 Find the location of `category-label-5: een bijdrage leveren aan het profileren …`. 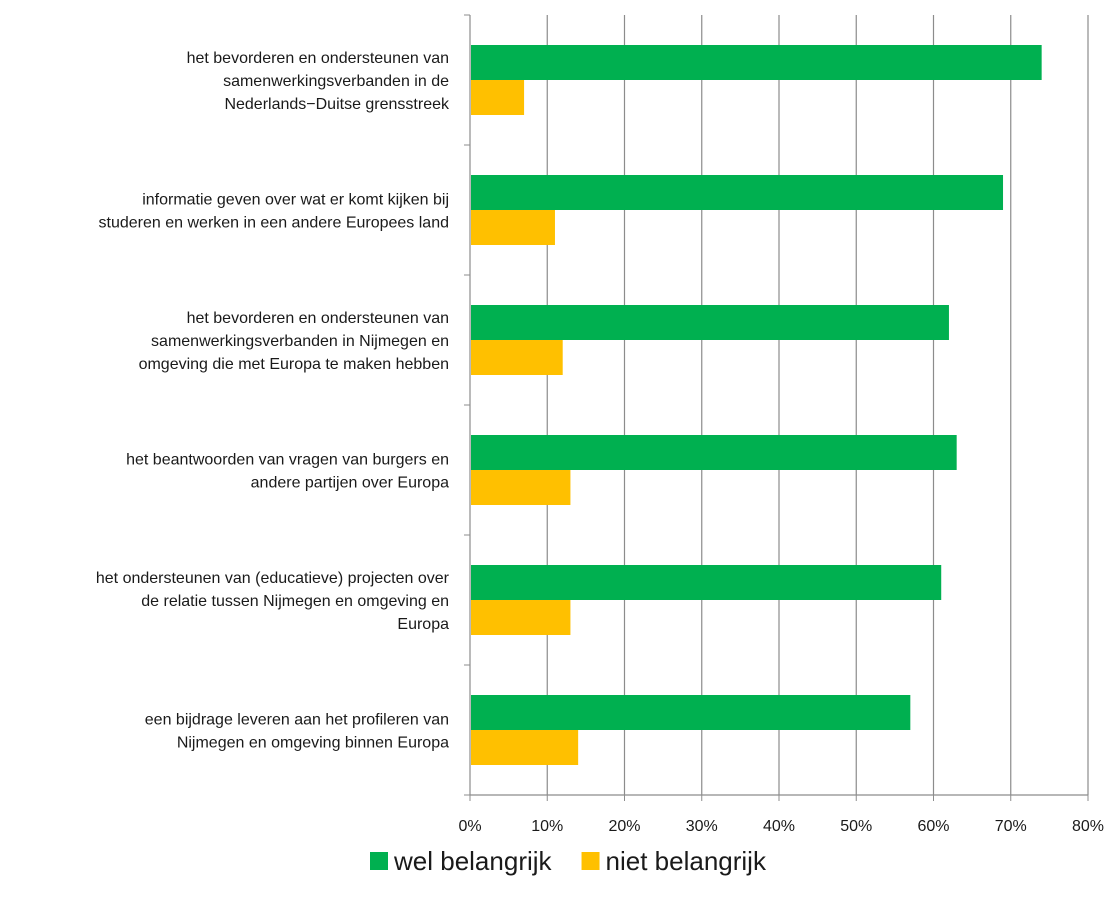

category-label-5: een bijdrage leveren aan het profileren … is located at coordinates (297, 732).